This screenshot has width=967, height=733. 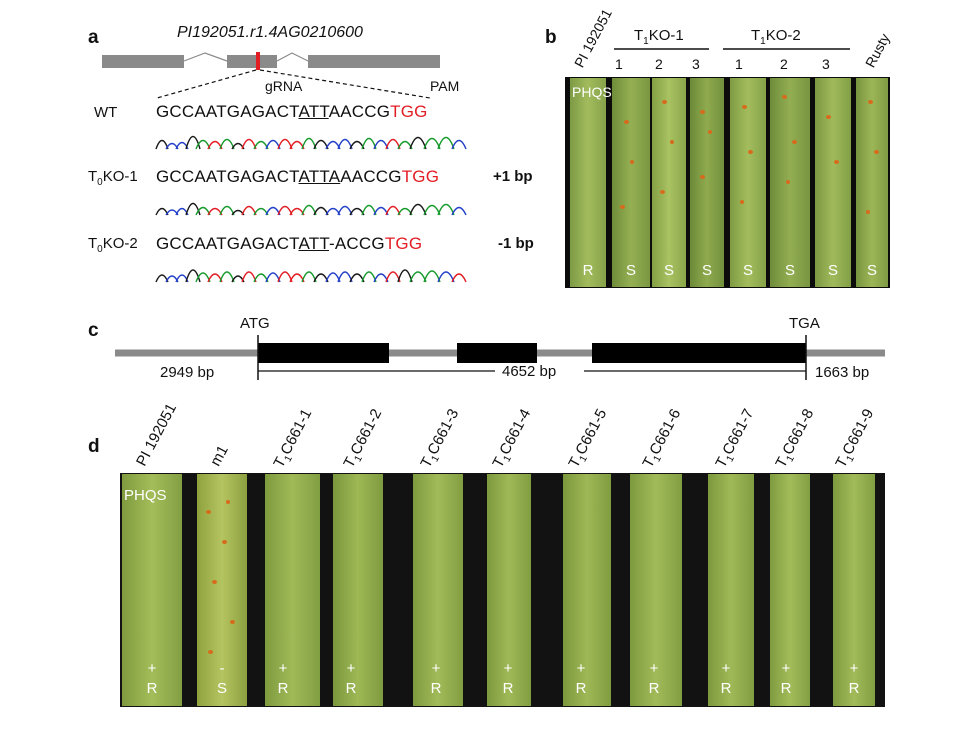 What do you see at coordinates (726, 668) in the screenshot?
I see `sign-d-9: +` at bounding box center [726, 668].